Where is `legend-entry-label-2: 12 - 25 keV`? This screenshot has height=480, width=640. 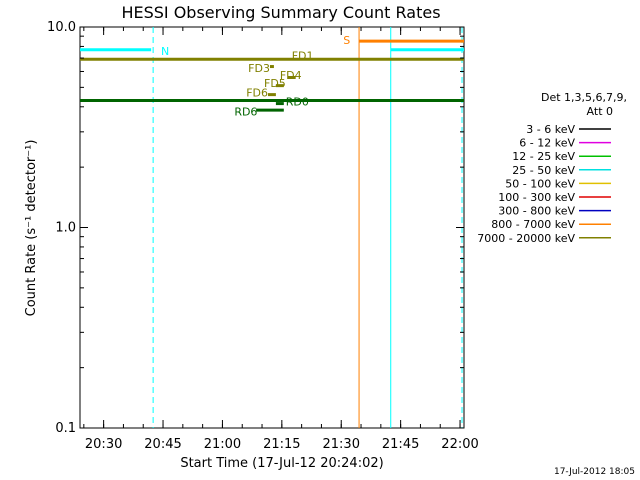 legend-entry-label-2: 12 - 25 keV is located at coordinates (543, 156).